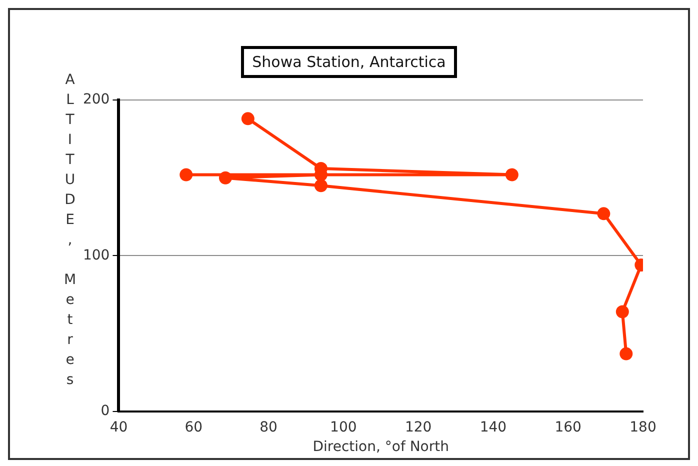  Describe the element at coordinates (193, 427) in the screenshot. I see `x-tick-label: 60` at that location.